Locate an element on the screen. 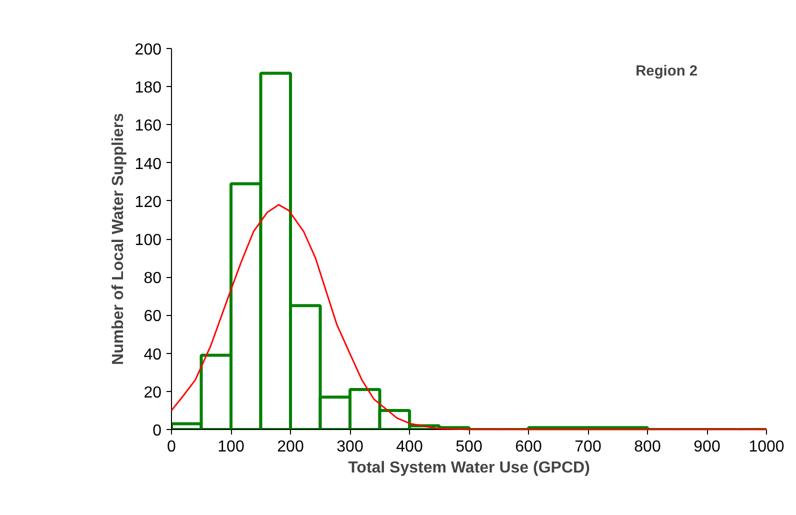  y-tick-label: 80 is located at coordinates (153, 279).